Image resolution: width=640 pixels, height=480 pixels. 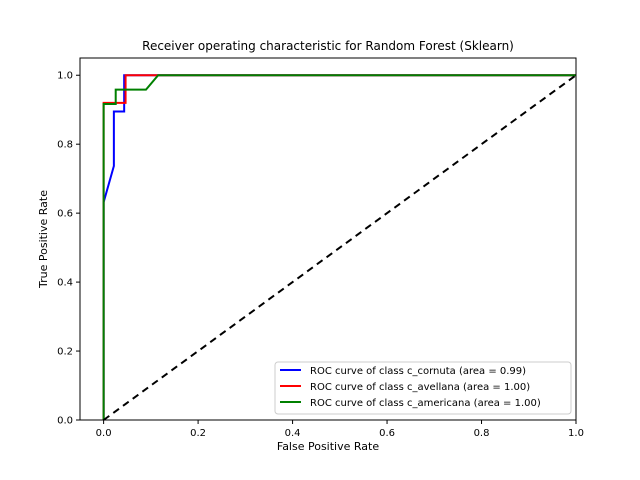 What do you see at coordinates (65, 283) in the screenshot?
I see `y-tick-label: 0.4` at bounding box center [65, 283].